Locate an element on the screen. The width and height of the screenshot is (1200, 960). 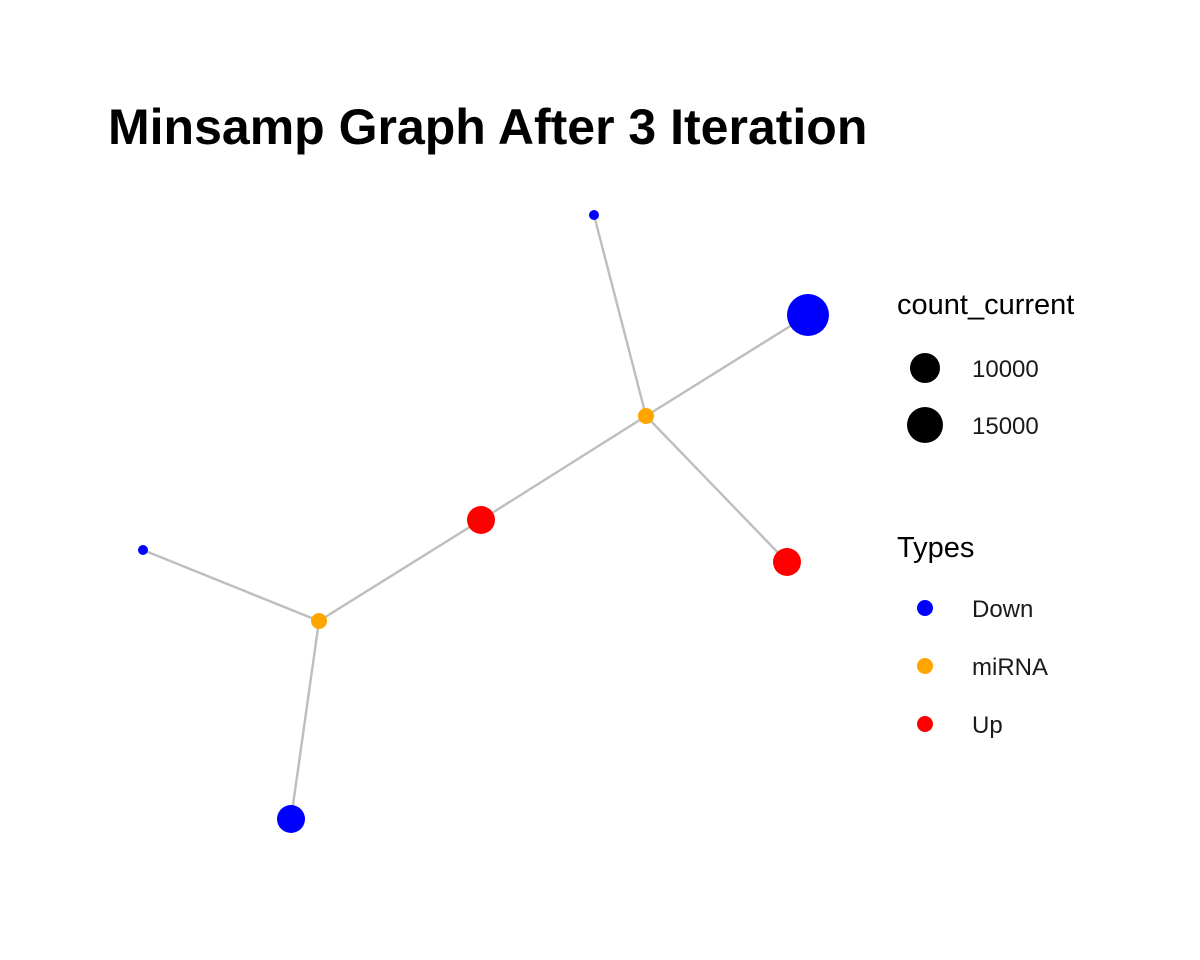
node-mirna-n7 is located at coordinates (319, 621).